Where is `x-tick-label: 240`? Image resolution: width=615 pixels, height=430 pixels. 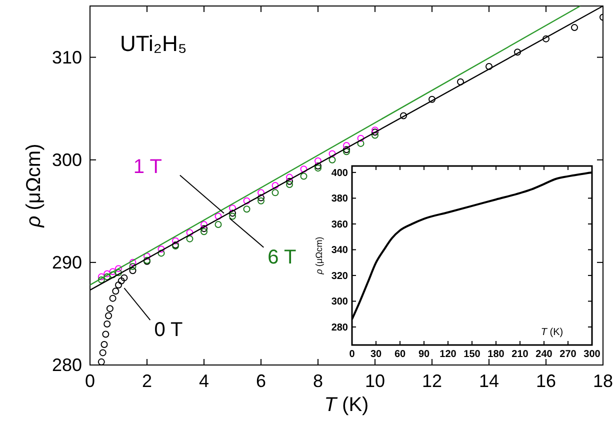 x-tick-label: 240 is located at coordinates (544, 354).